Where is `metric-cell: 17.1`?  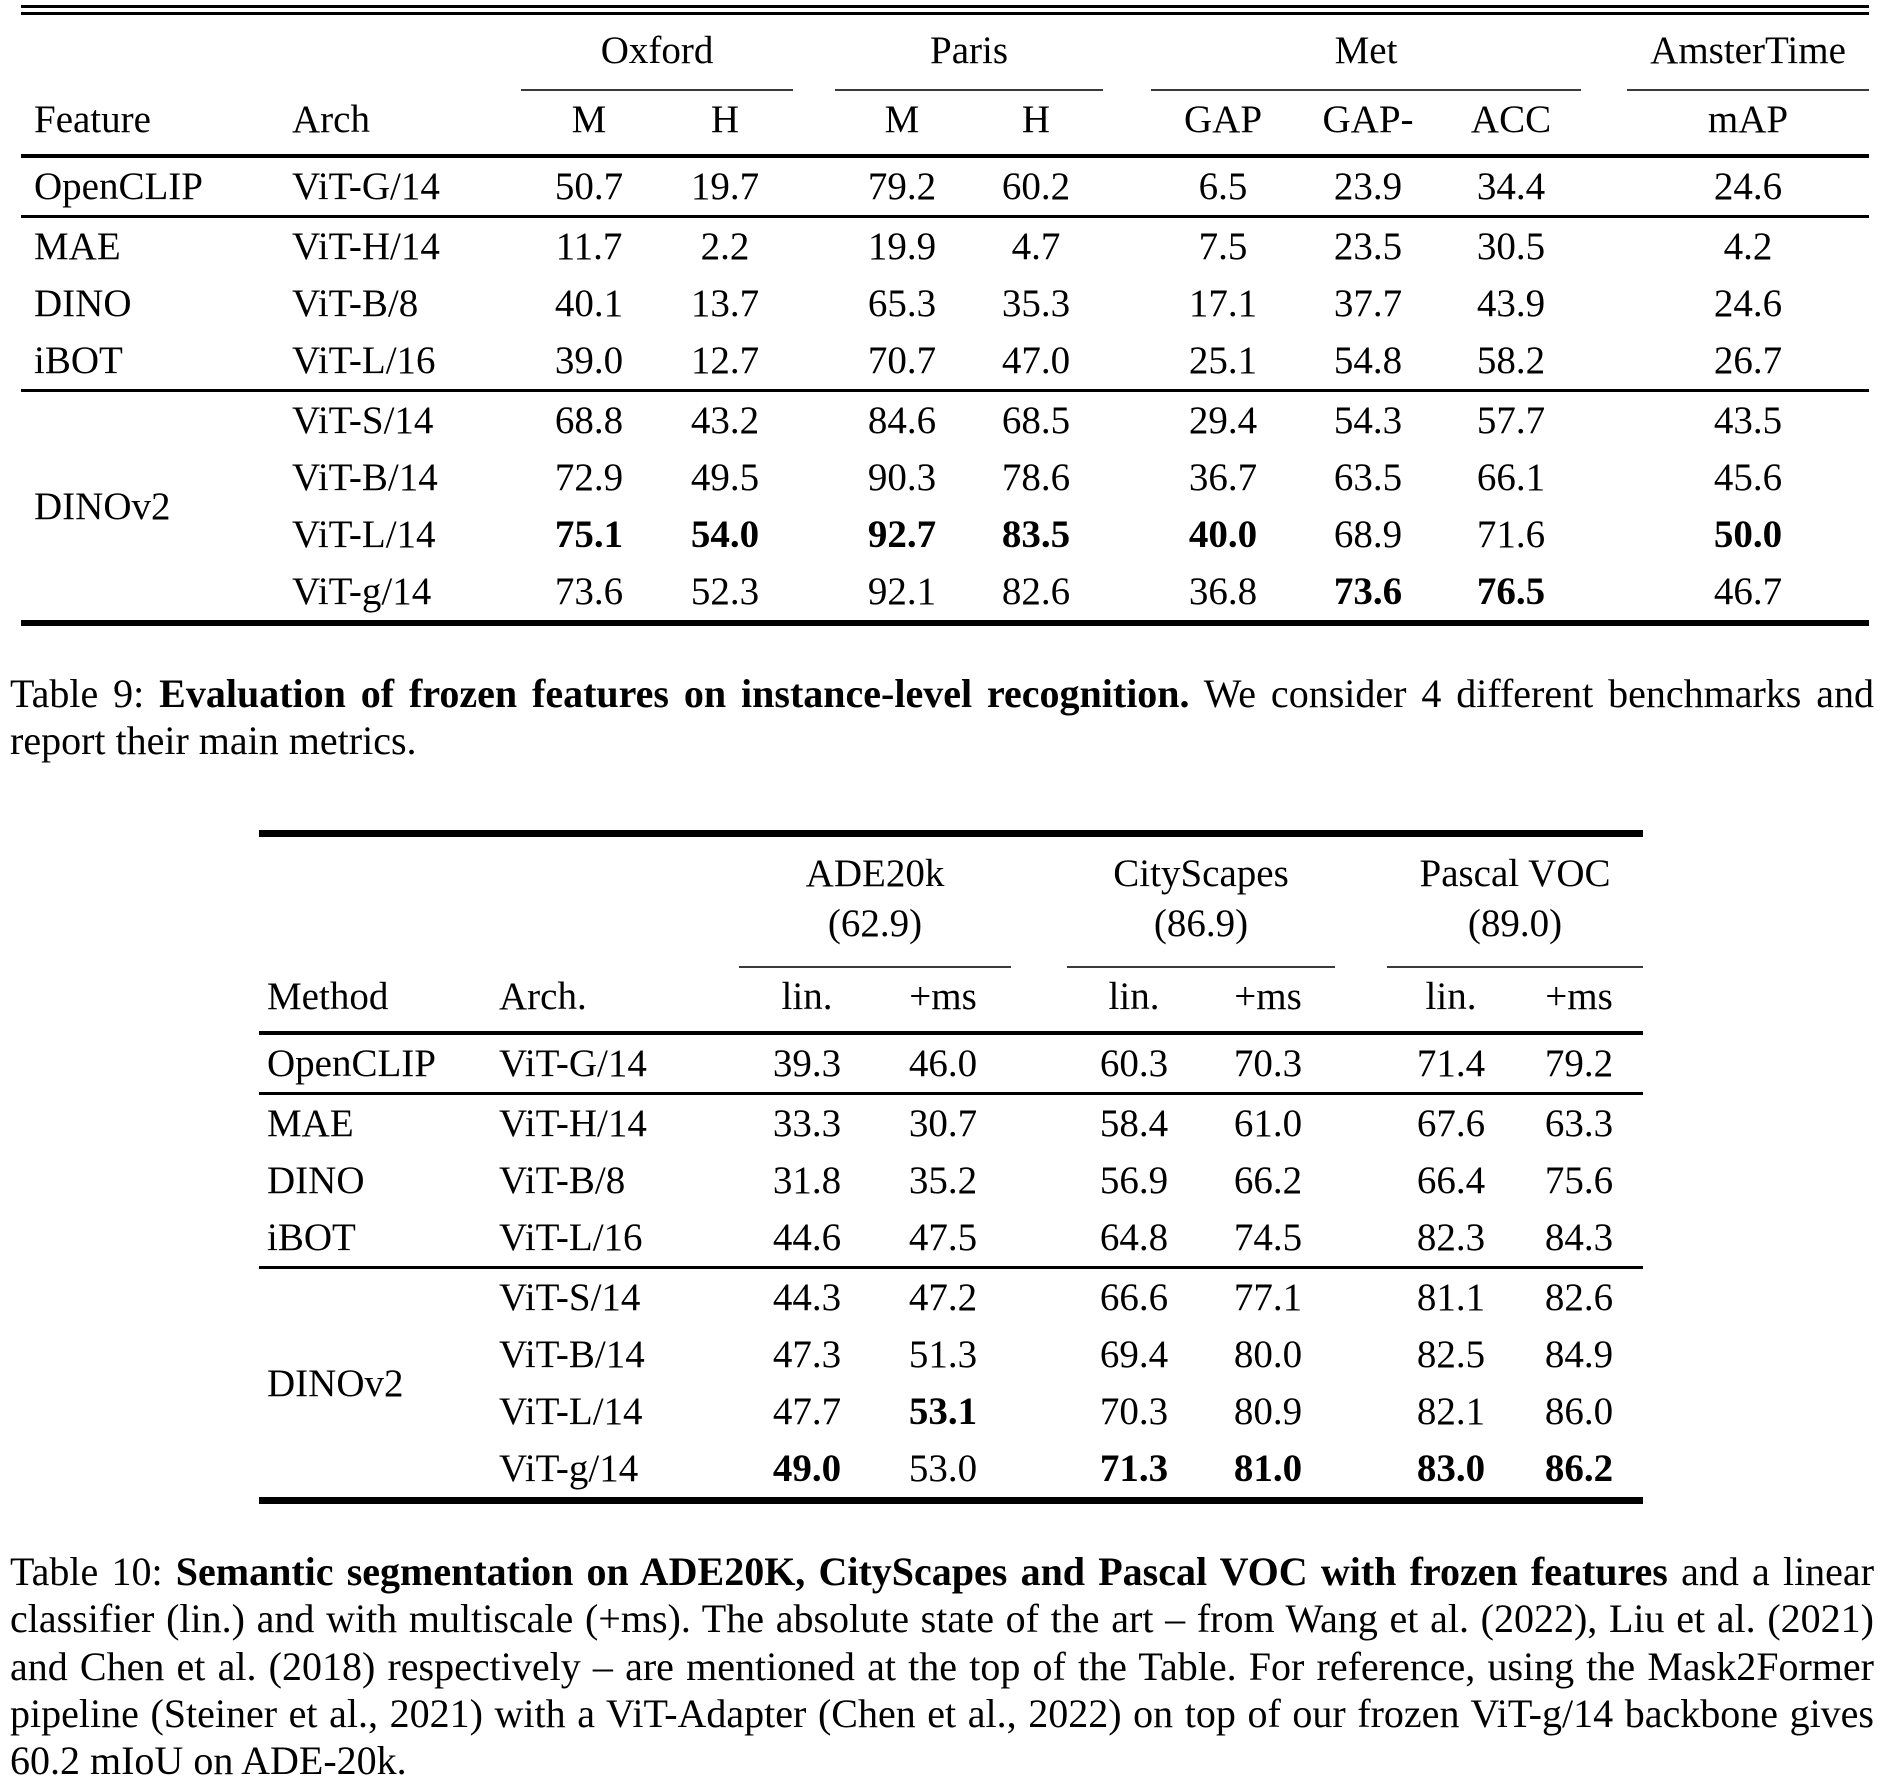 metric-cell: 17.1 is located at coordinates (1223, 303).